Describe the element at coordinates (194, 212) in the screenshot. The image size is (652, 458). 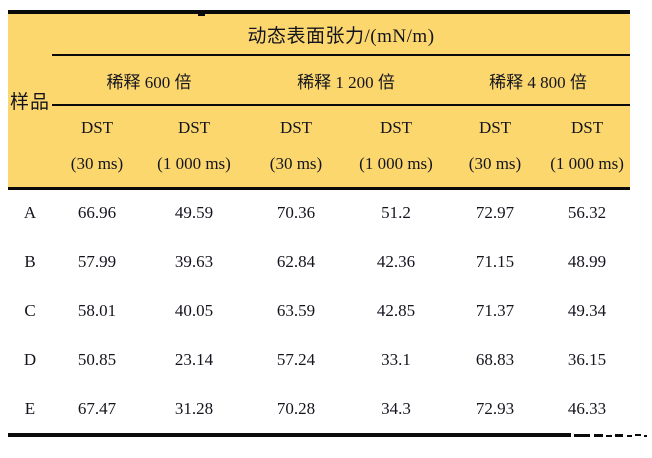
I see `value-cell: 49.59` at that location.